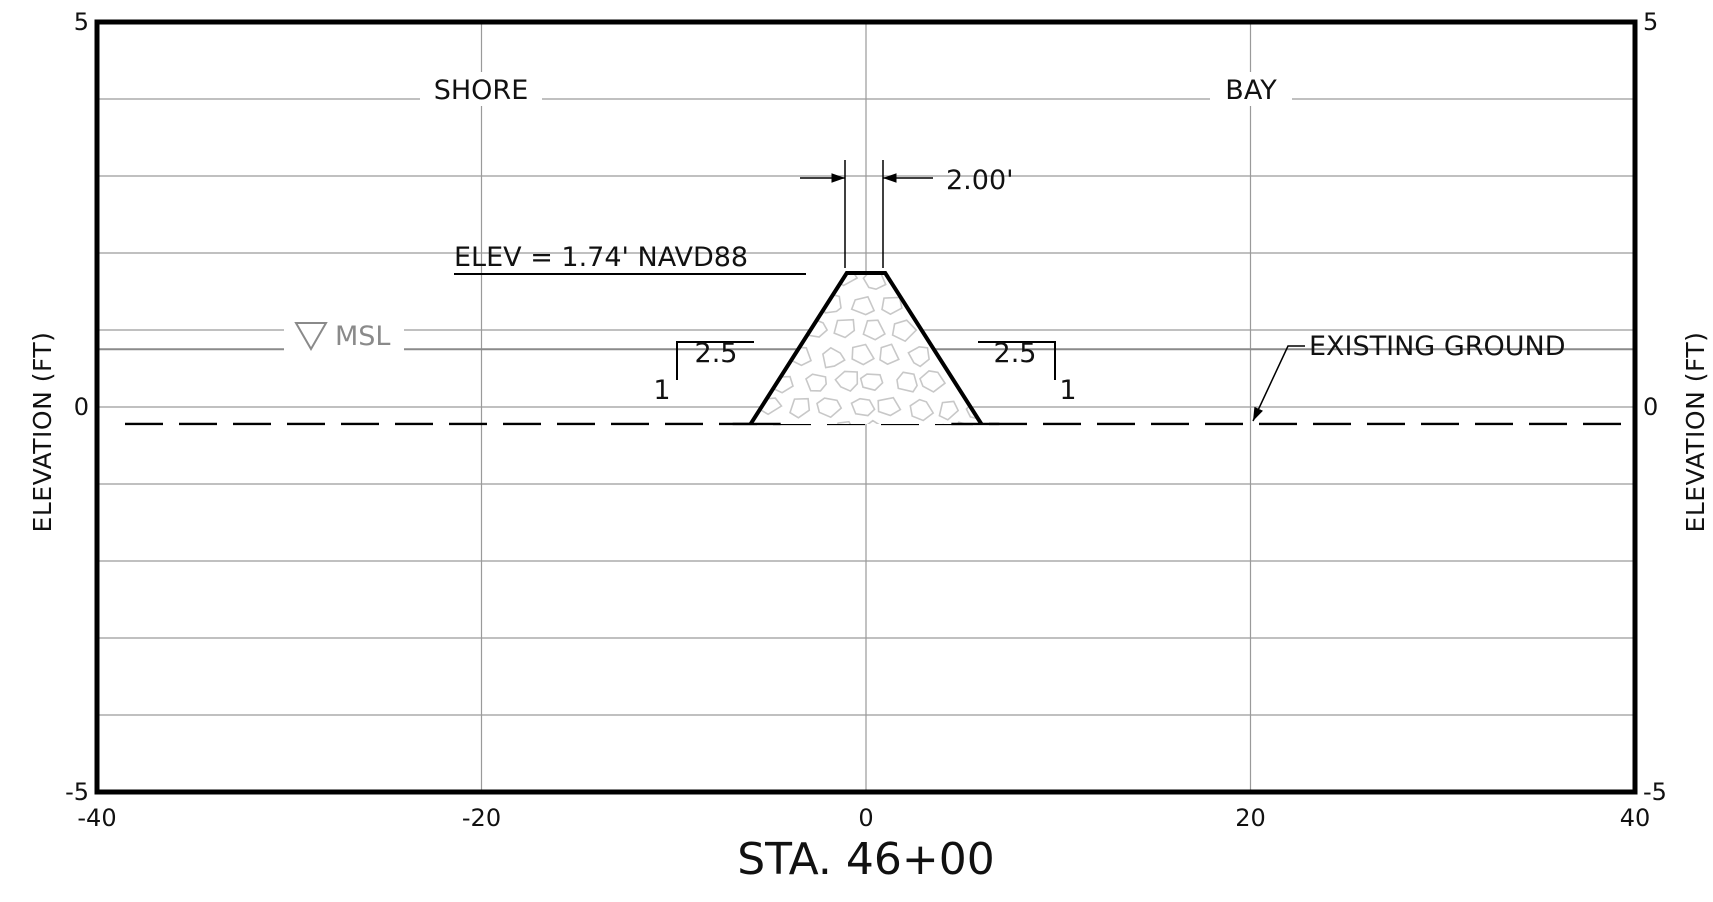 This screenshot has width=1713, height=902. Describe the element at coordinates (81, 407) in the screenshot. I see `y-tick-label-left: 0` at that location.